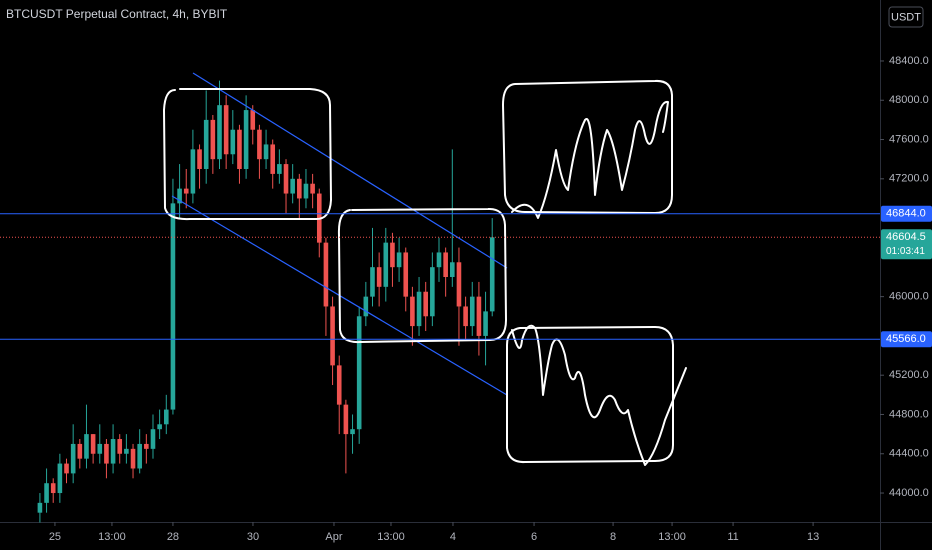 Image resolution: width=932 pixels, height=550 pixels. Describe the element at coordinates (253, 537) in the screenshot. I see `x-tick-label: 30` at that location.